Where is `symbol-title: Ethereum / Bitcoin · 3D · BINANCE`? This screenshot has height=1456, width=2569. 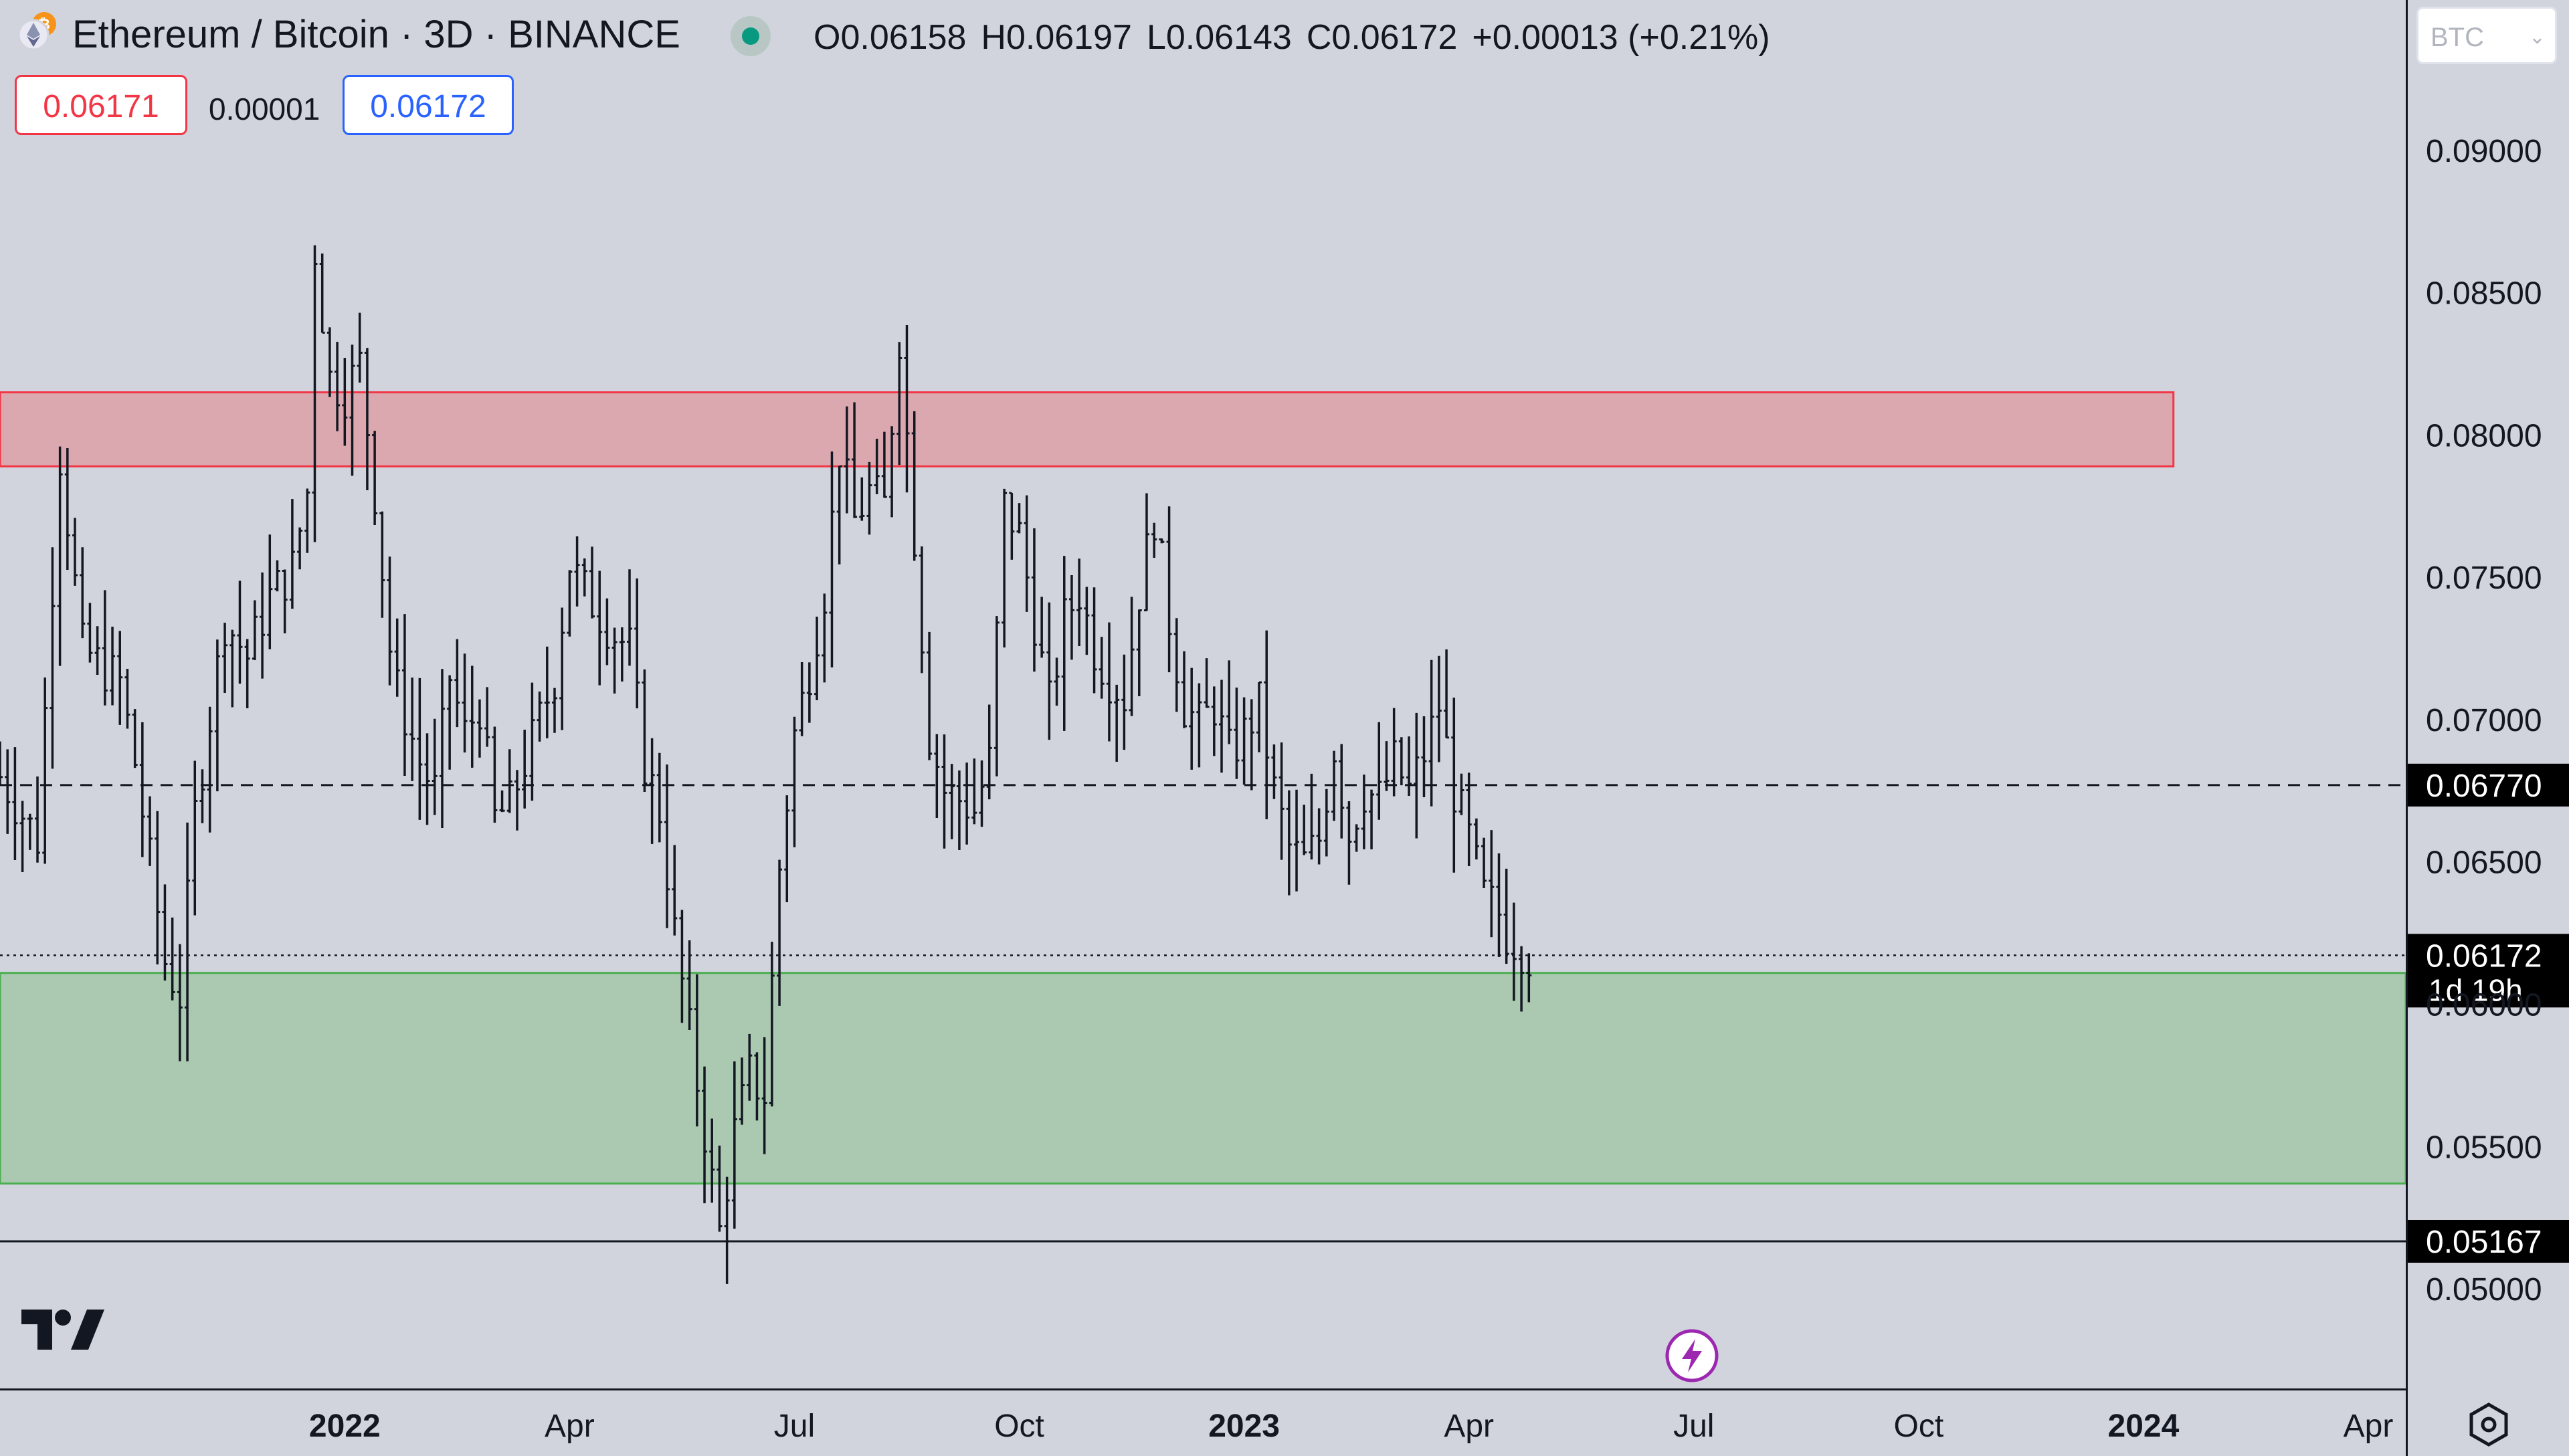
symbol-title: Ethereum / Bitcoin · 3D · BINANCE is located at coordinates (376, 34).